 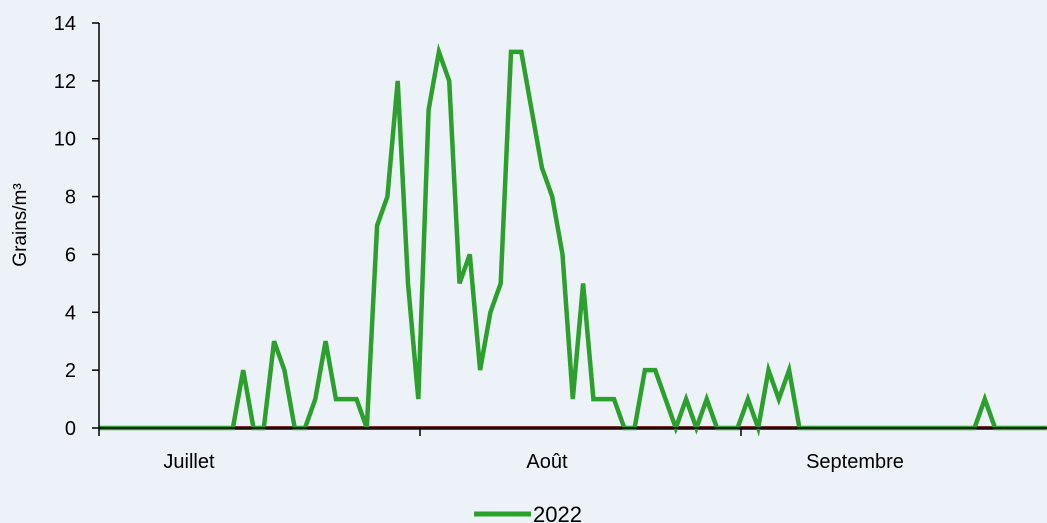 What do you see at coordinates (70, 313) in the screenshot?
I see `y-tick-label: 4` at bounding box center [70, 313].